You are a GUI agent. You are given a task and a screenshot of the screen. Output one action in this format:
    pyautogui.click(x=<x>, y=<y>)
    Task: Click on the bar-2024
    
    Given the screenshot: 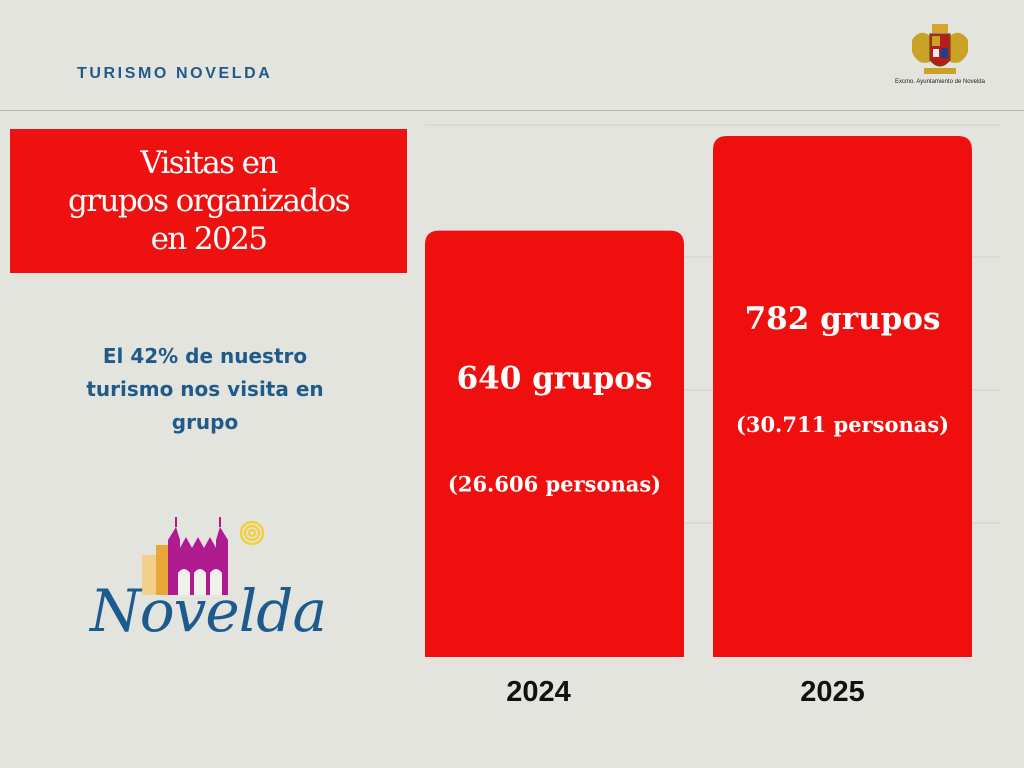 What is the action you would take?
    pyautogui.click(x=554, y=443)
    